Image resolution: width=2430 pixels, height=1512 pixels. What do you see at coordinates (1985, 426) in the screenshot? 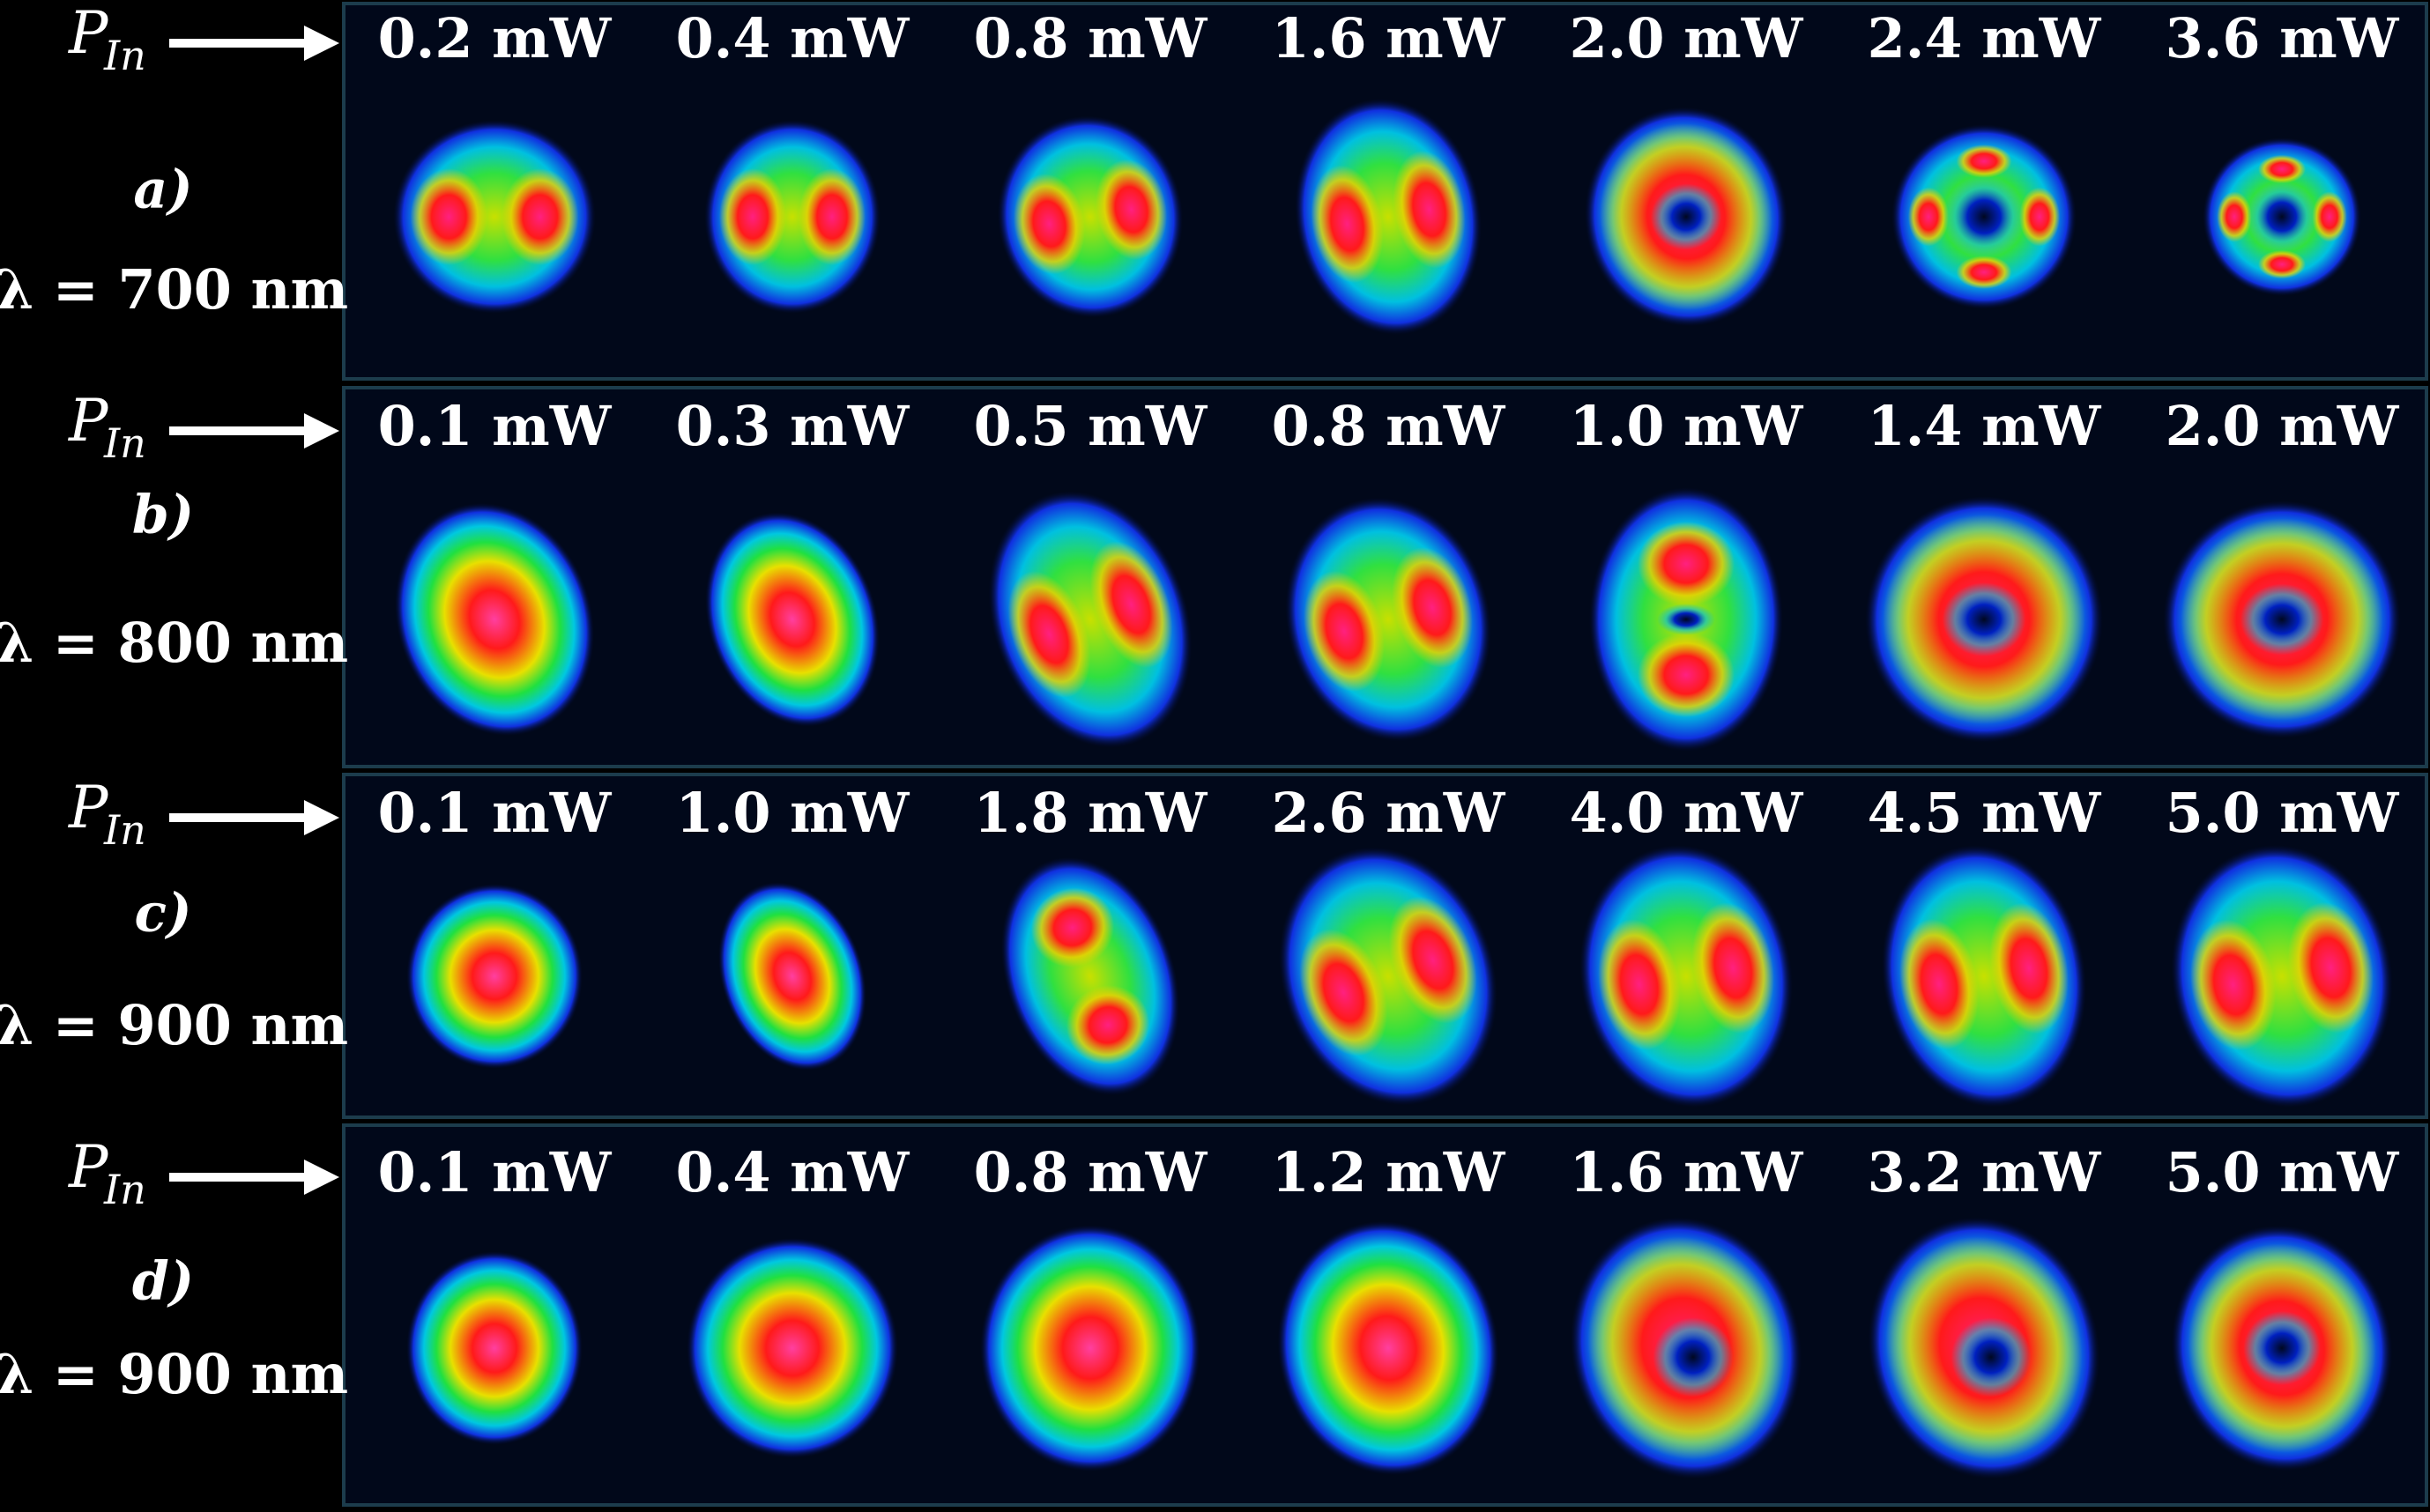
I see `power-label: 1.4 mW` at bounding box center [1985, 426].